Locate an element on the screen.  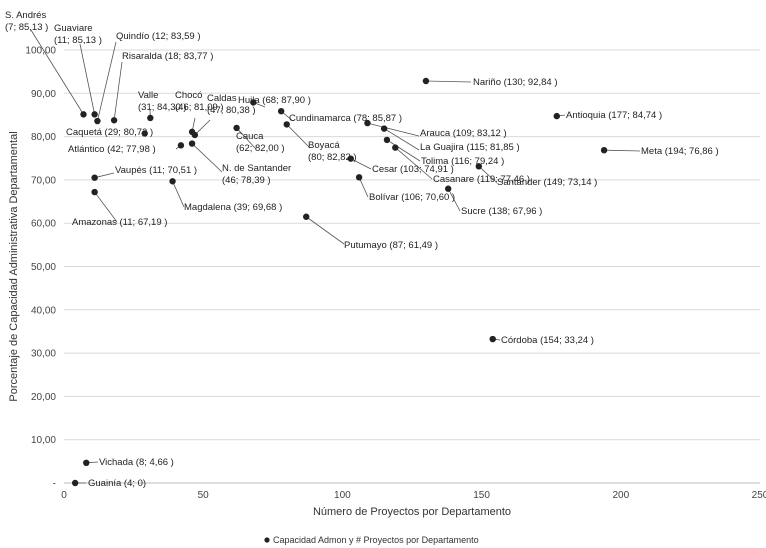
data-label: Boyacá (80; 82,82 ) is located at coordinates (332, 151).